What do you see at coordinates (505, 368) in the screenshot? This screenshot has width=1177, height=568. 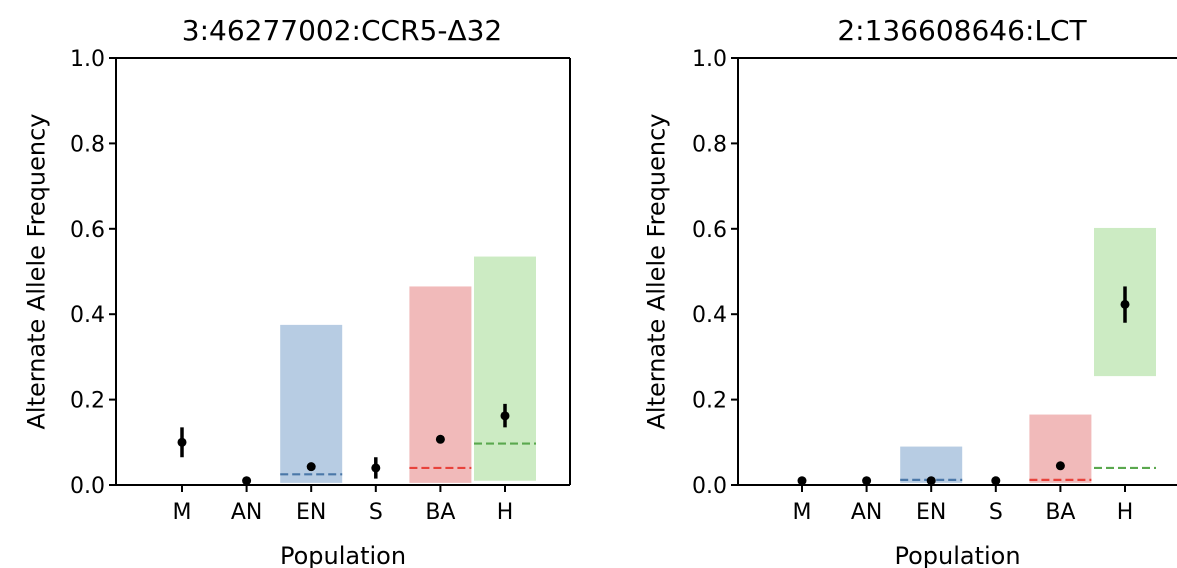 I see `range-band-h` at bounding box center [505, 368].